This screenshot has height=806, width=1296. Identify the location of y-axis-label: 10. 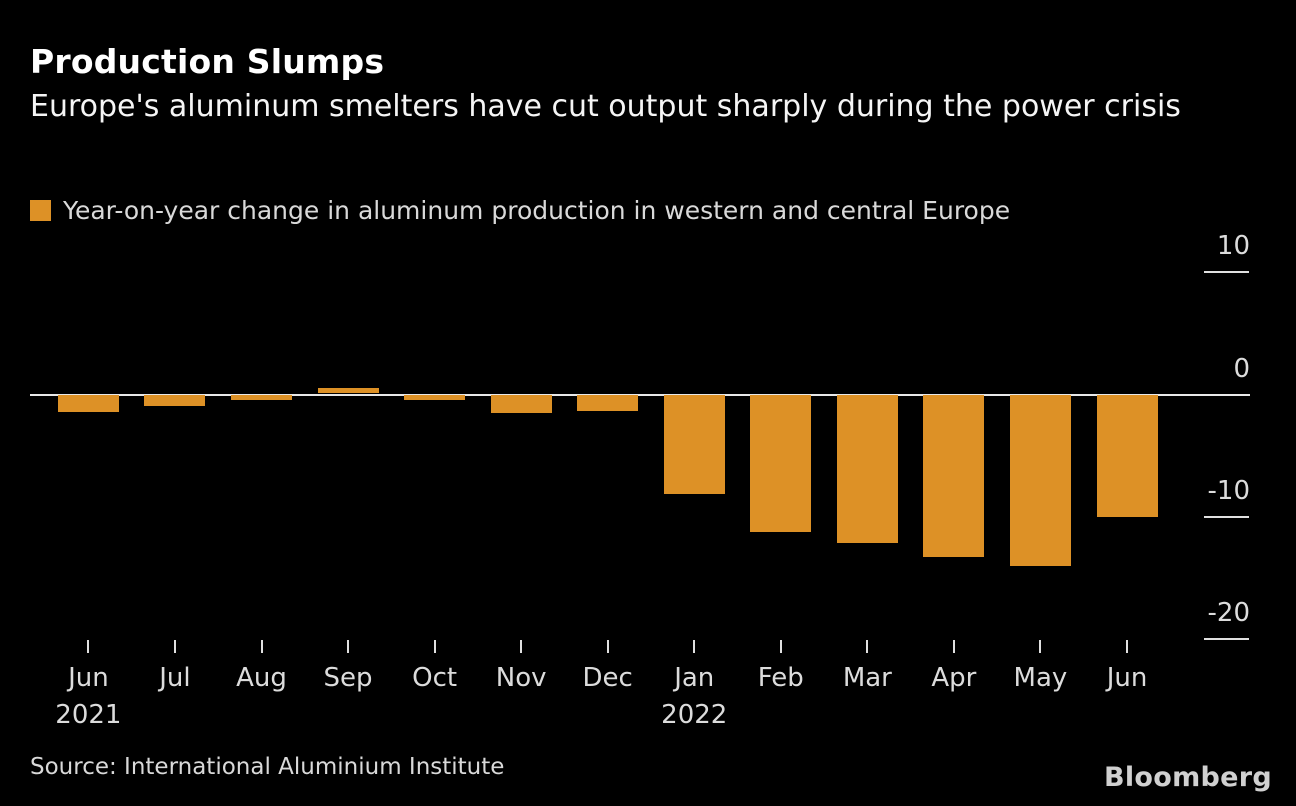
(1233, 246).